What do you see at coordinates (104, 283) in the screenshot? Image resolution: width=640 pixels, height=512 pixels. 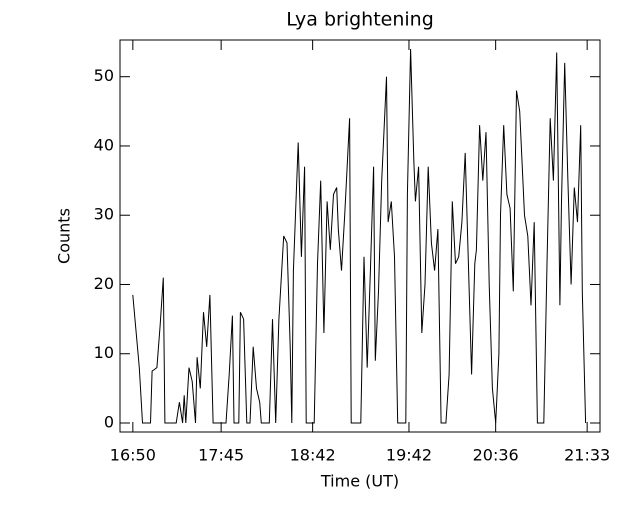 I see `y-tick-label: 20` at bounding box center [104, 283].